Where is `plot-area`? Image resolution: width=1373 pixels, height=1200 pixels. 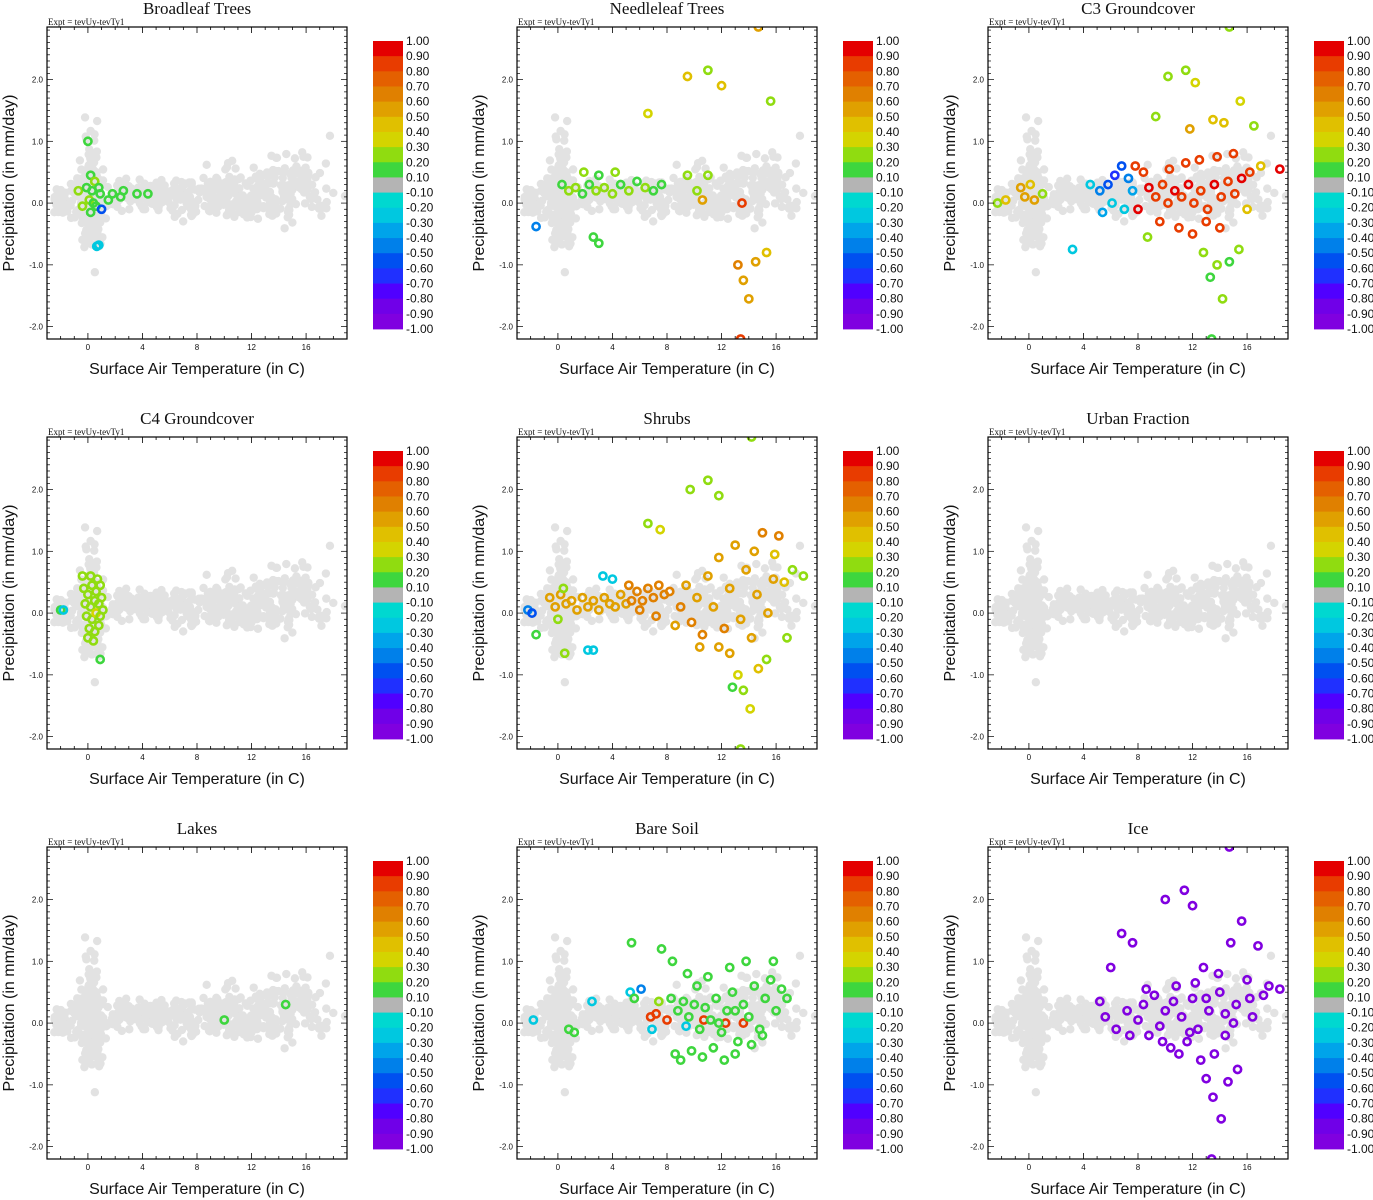 plot-area is located at coordinates (1139, 605).